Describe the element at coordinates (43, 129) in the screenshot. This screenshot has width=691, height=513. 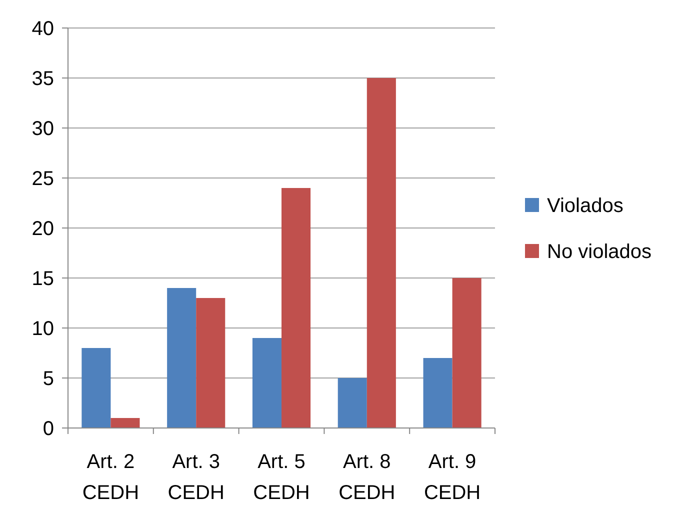
I see `y-tick-label: 30` at that location.